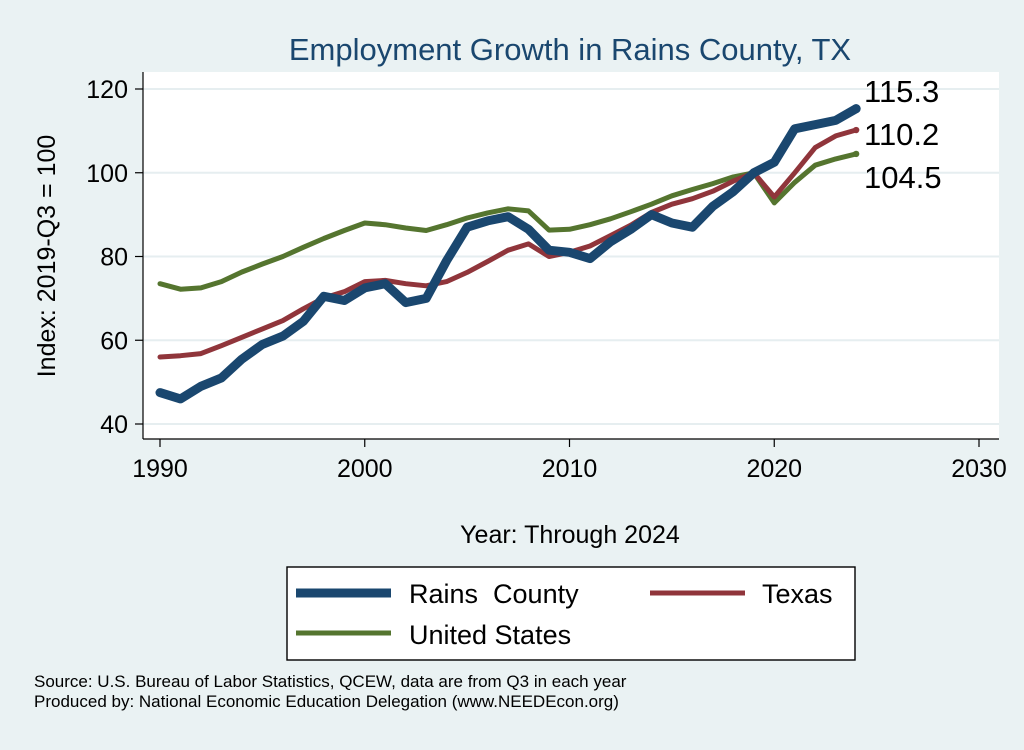 The image size is (1024, 750). I want to click on legend-label-texas: Texas, so click(797, 594).